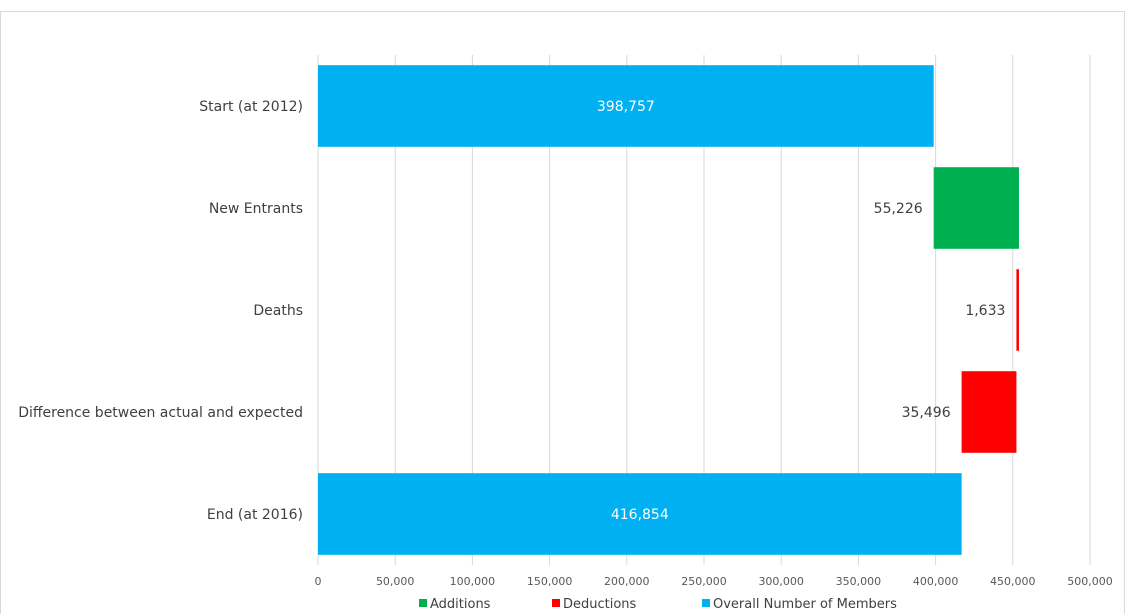 The width and height of the screenshot is (1126, 614). What do you see at coordinates (473, 581) in the screenshot?
I see `x-tick-label: 100,000` at bounding box center [473, 581].